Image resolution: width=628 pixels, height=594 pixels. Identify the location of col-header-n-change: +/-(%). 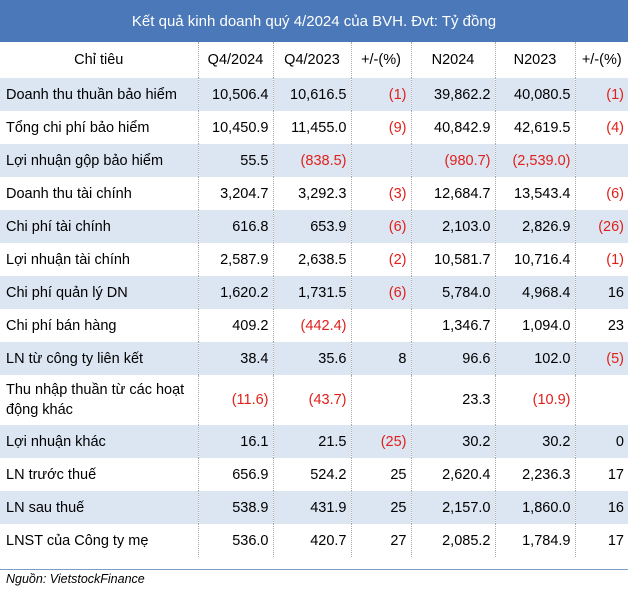
(601, 60).